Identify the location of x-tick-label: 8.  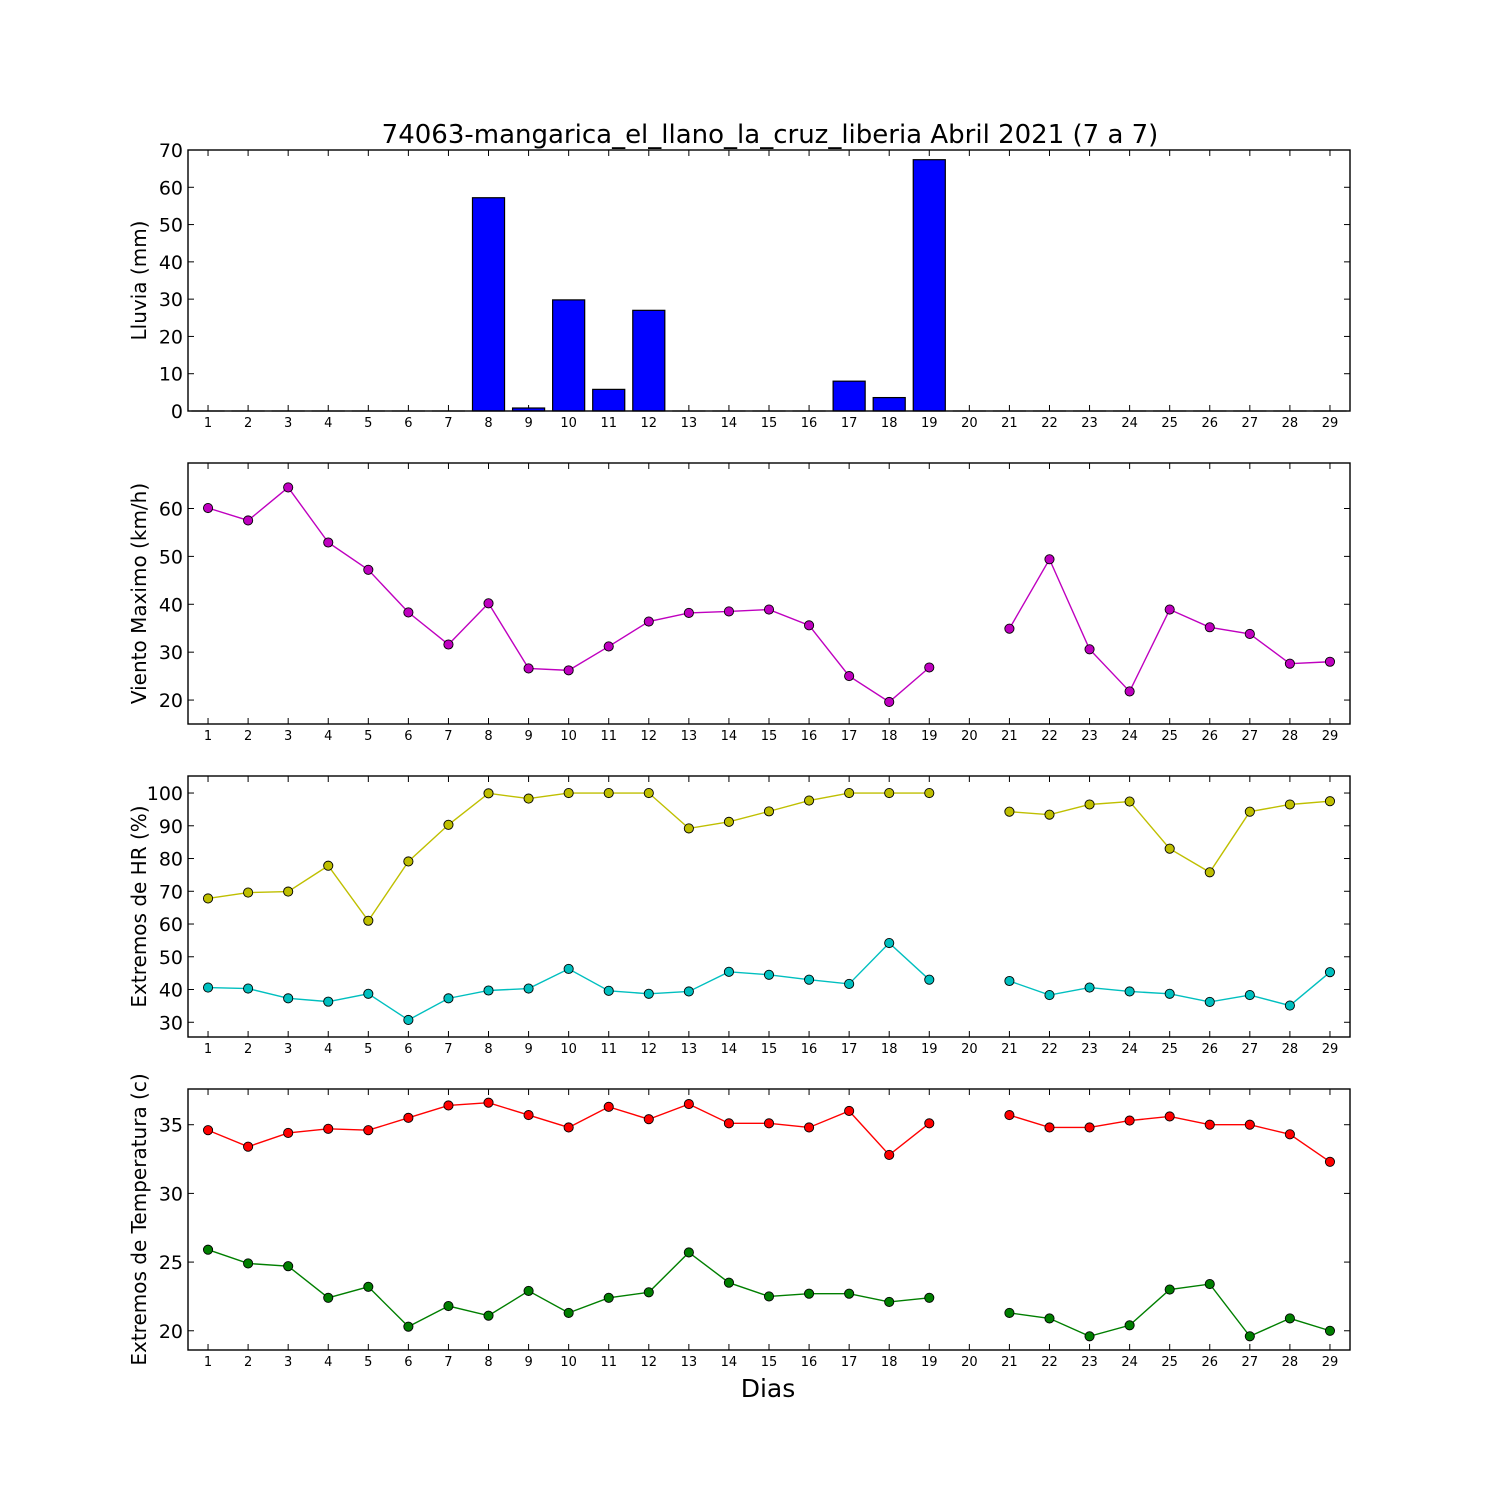
(488, 423).